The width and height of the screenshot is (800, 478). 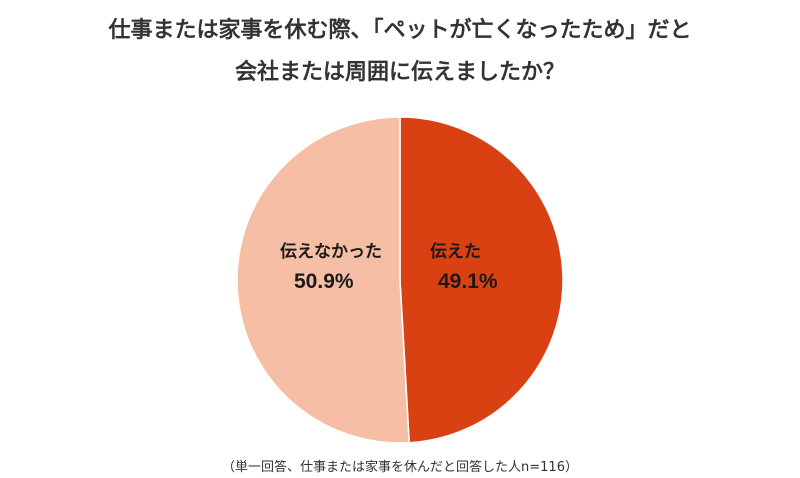 What do you see at coordinates (455, 251) in the screenshot?
I see `slice-label-told: 伝えた` at bounding box center [455, 251].